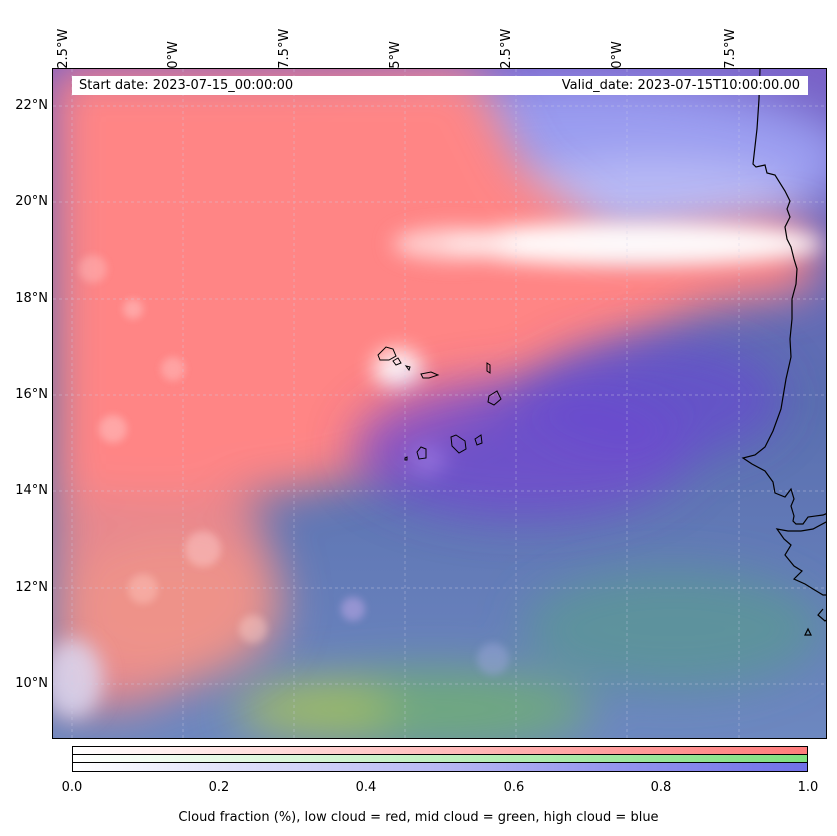 This screenshot has height=836, width=837. I want to click on colorbar-mid-cloud, so click(440, 759).